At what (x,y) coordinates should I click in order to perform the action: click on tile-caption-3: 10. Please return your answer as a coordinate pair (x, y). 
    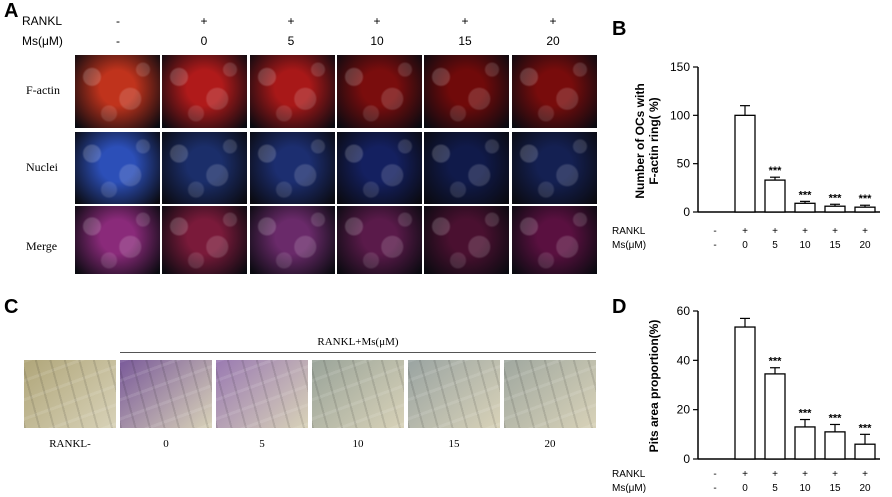
    Looking at the image, I should click on (358, 444).